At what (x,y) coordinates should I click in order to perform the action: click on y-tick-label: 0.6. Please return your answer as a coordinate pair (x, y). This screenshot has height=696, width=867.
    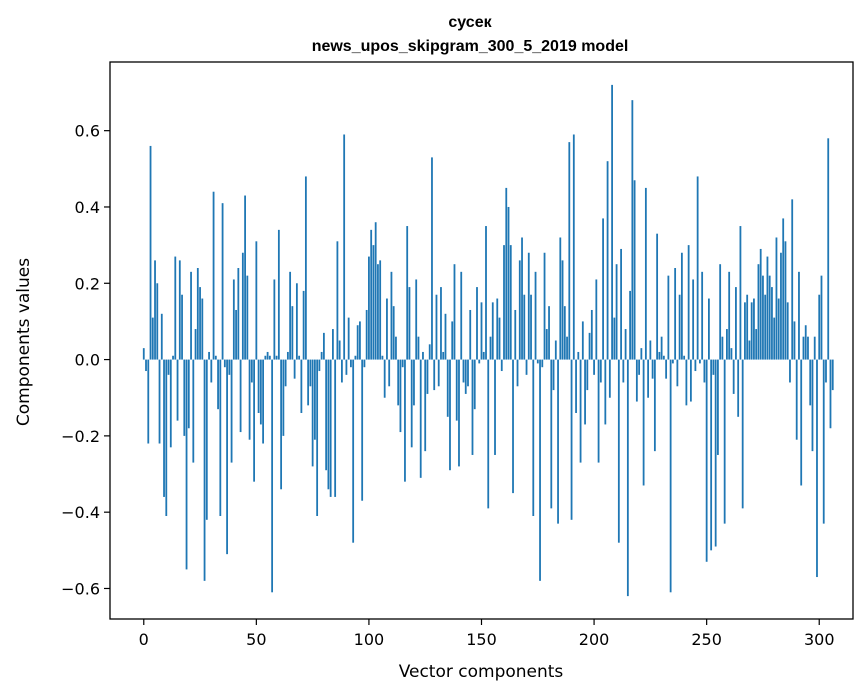
    Looking at the image, I should click on (87, 131).